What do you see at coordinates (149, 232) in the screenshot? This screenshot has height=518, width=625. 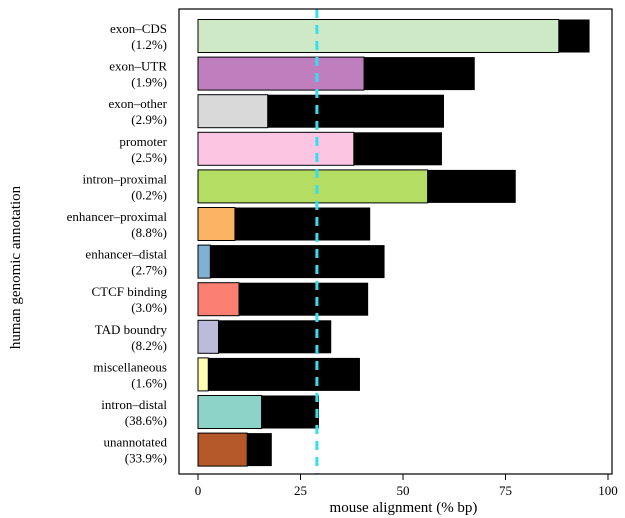 I see `category-share-label: (8.8%)` at bounding box center [149, 232].